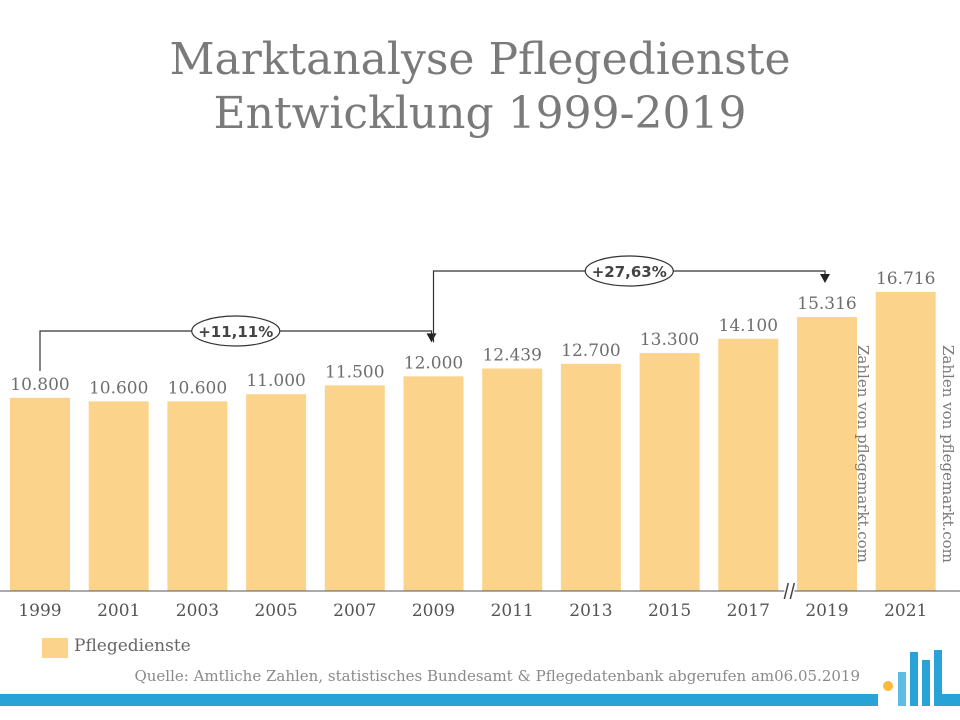 The image size is (960, 720). What do you see at coordinates (354, 488) in the screenshot?
I see `bar-2007` at bounding box center [354, 488].